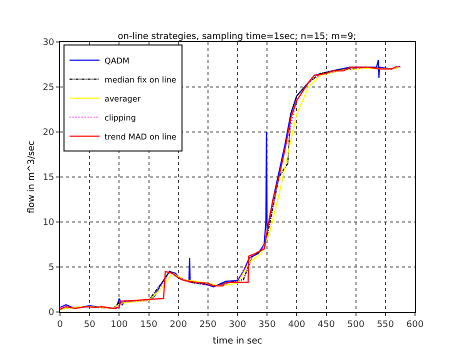  I want to click on chart-title: on-line strategies, sampling time=1sec; n=15; m=9;, so click(237, 37).